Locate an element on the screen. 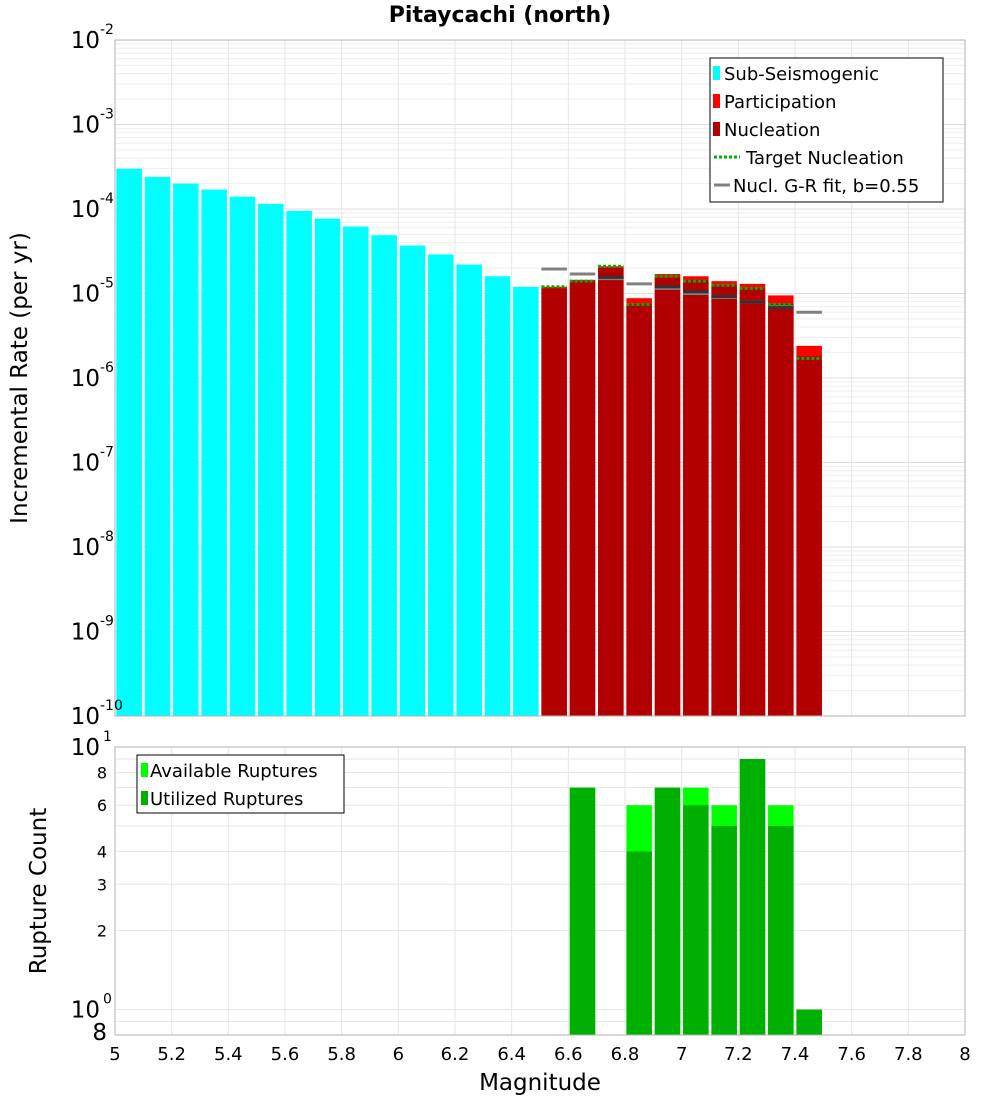 The height and width of the screenshot is (1100, 1000). bottom-legend-box is located at coordinates (240, 784).